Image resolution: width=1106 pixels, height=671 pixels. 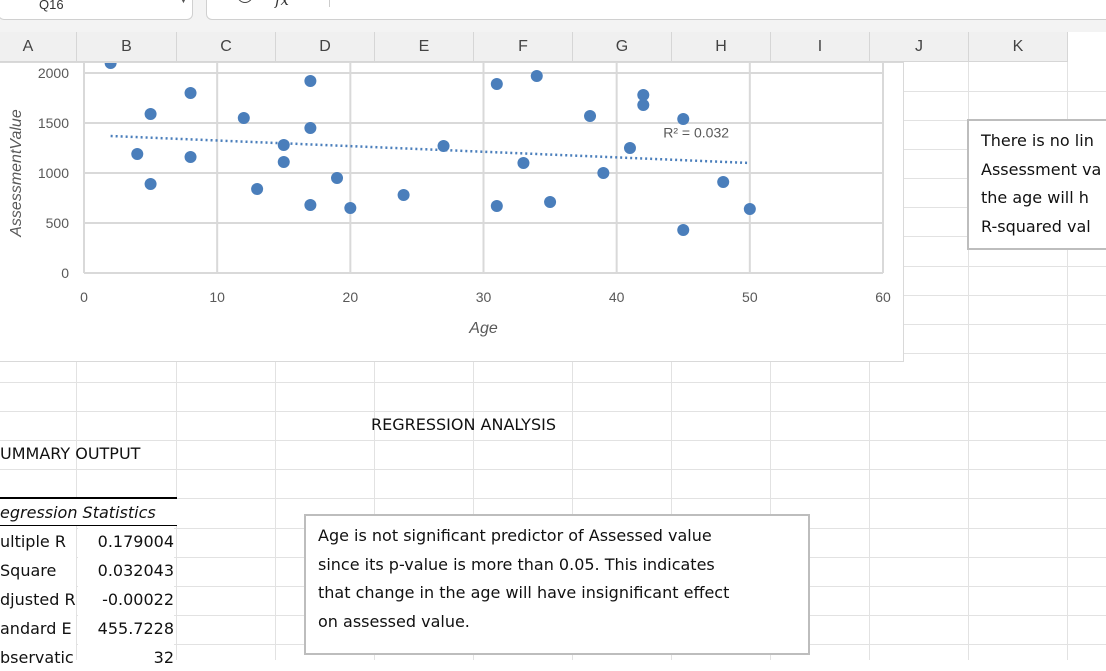 I want to click on name-box: Q16 ▼, so click(x=96, y=10).